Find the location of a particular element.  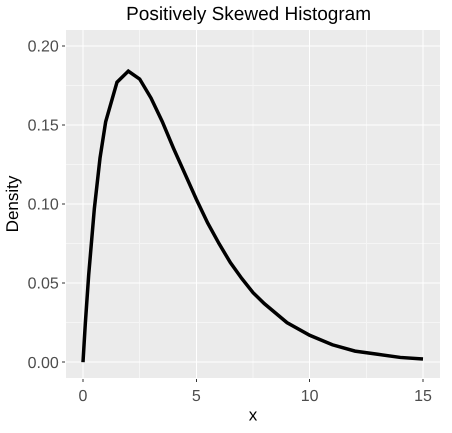

x-axis-title: x is located at coordinates (253, 415).